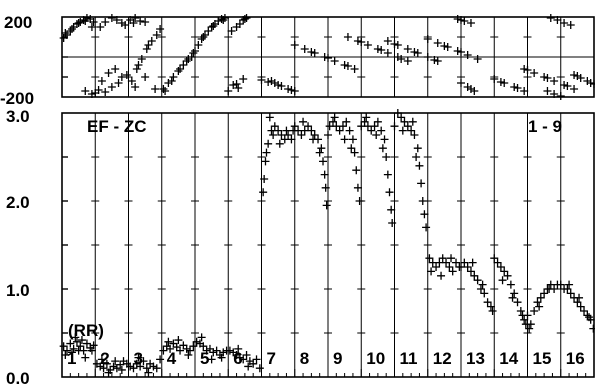  I want to click on range-annotation: 1 - 9, so click(545, 126).